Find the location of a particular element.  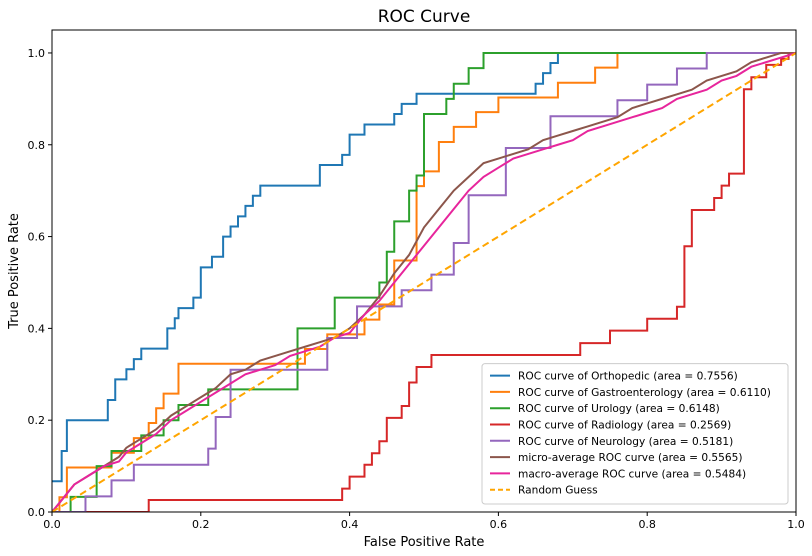

legend-label-5: micro-average ROC curve (area = 0.5565) is located at coordinates (630, 458).